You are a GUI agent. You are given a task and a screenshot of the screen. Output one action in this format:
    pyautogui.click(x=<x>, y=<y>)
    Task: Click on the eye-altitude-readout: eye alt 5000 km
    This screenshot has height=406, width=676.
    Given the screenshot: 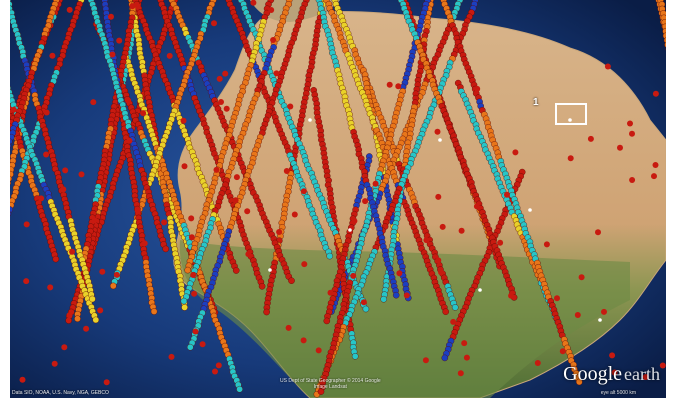 What is the action you would take?
    pyautogui.click(x=618, y=393)
    